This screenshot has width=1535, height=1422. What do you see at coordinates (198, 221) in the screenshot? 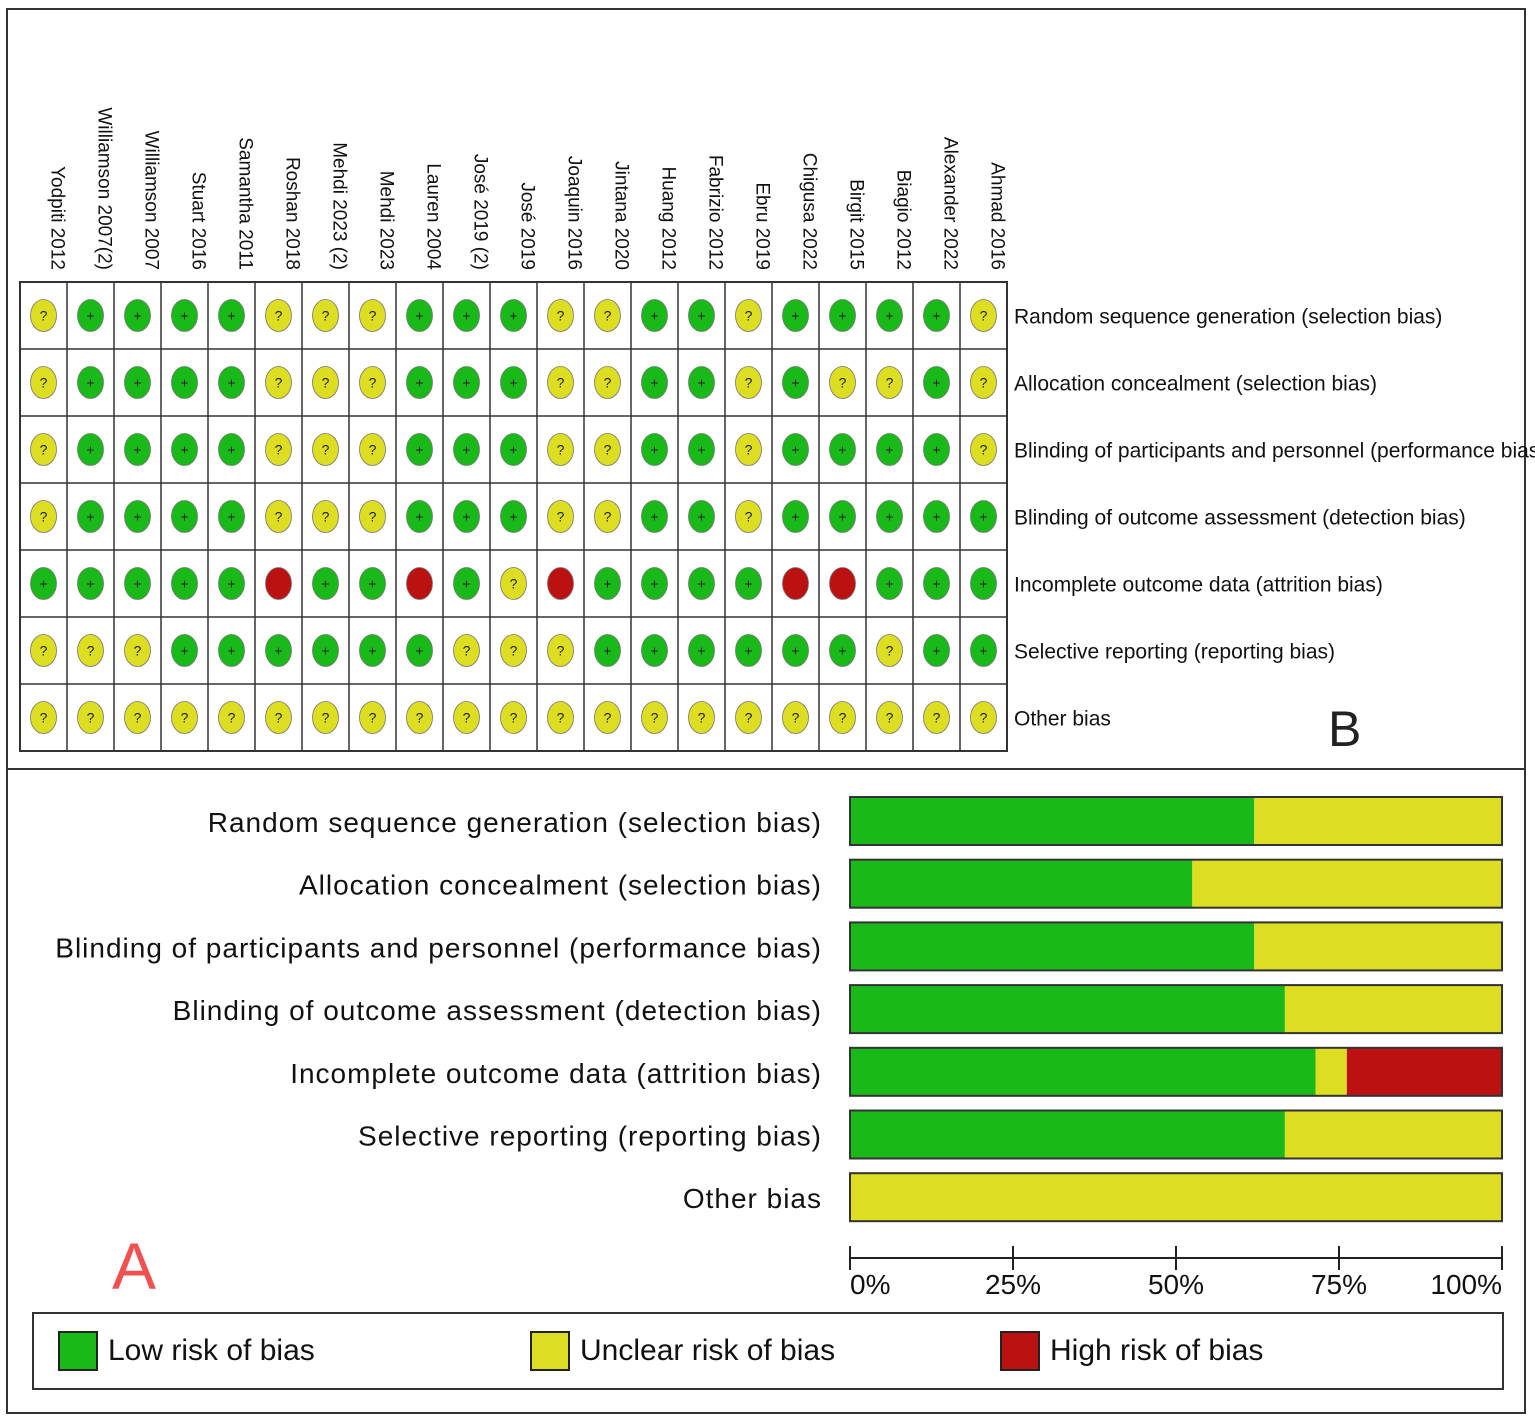
I see `study-label: Stuart 2016` at bounding box center [198, 221].